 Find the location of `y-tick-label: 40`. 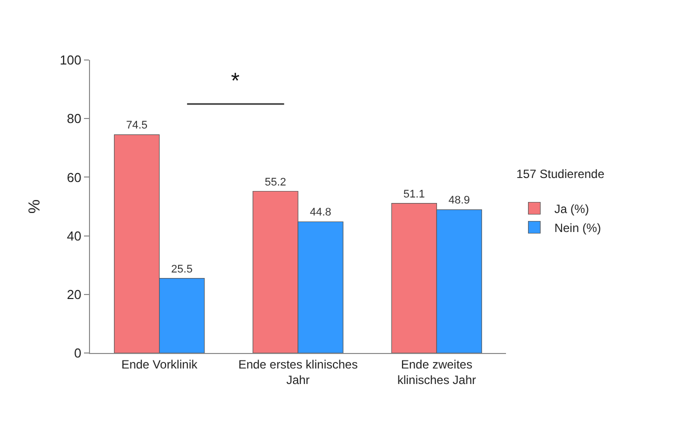

y-tick-label: 40 is located at coordinates (74, 236).